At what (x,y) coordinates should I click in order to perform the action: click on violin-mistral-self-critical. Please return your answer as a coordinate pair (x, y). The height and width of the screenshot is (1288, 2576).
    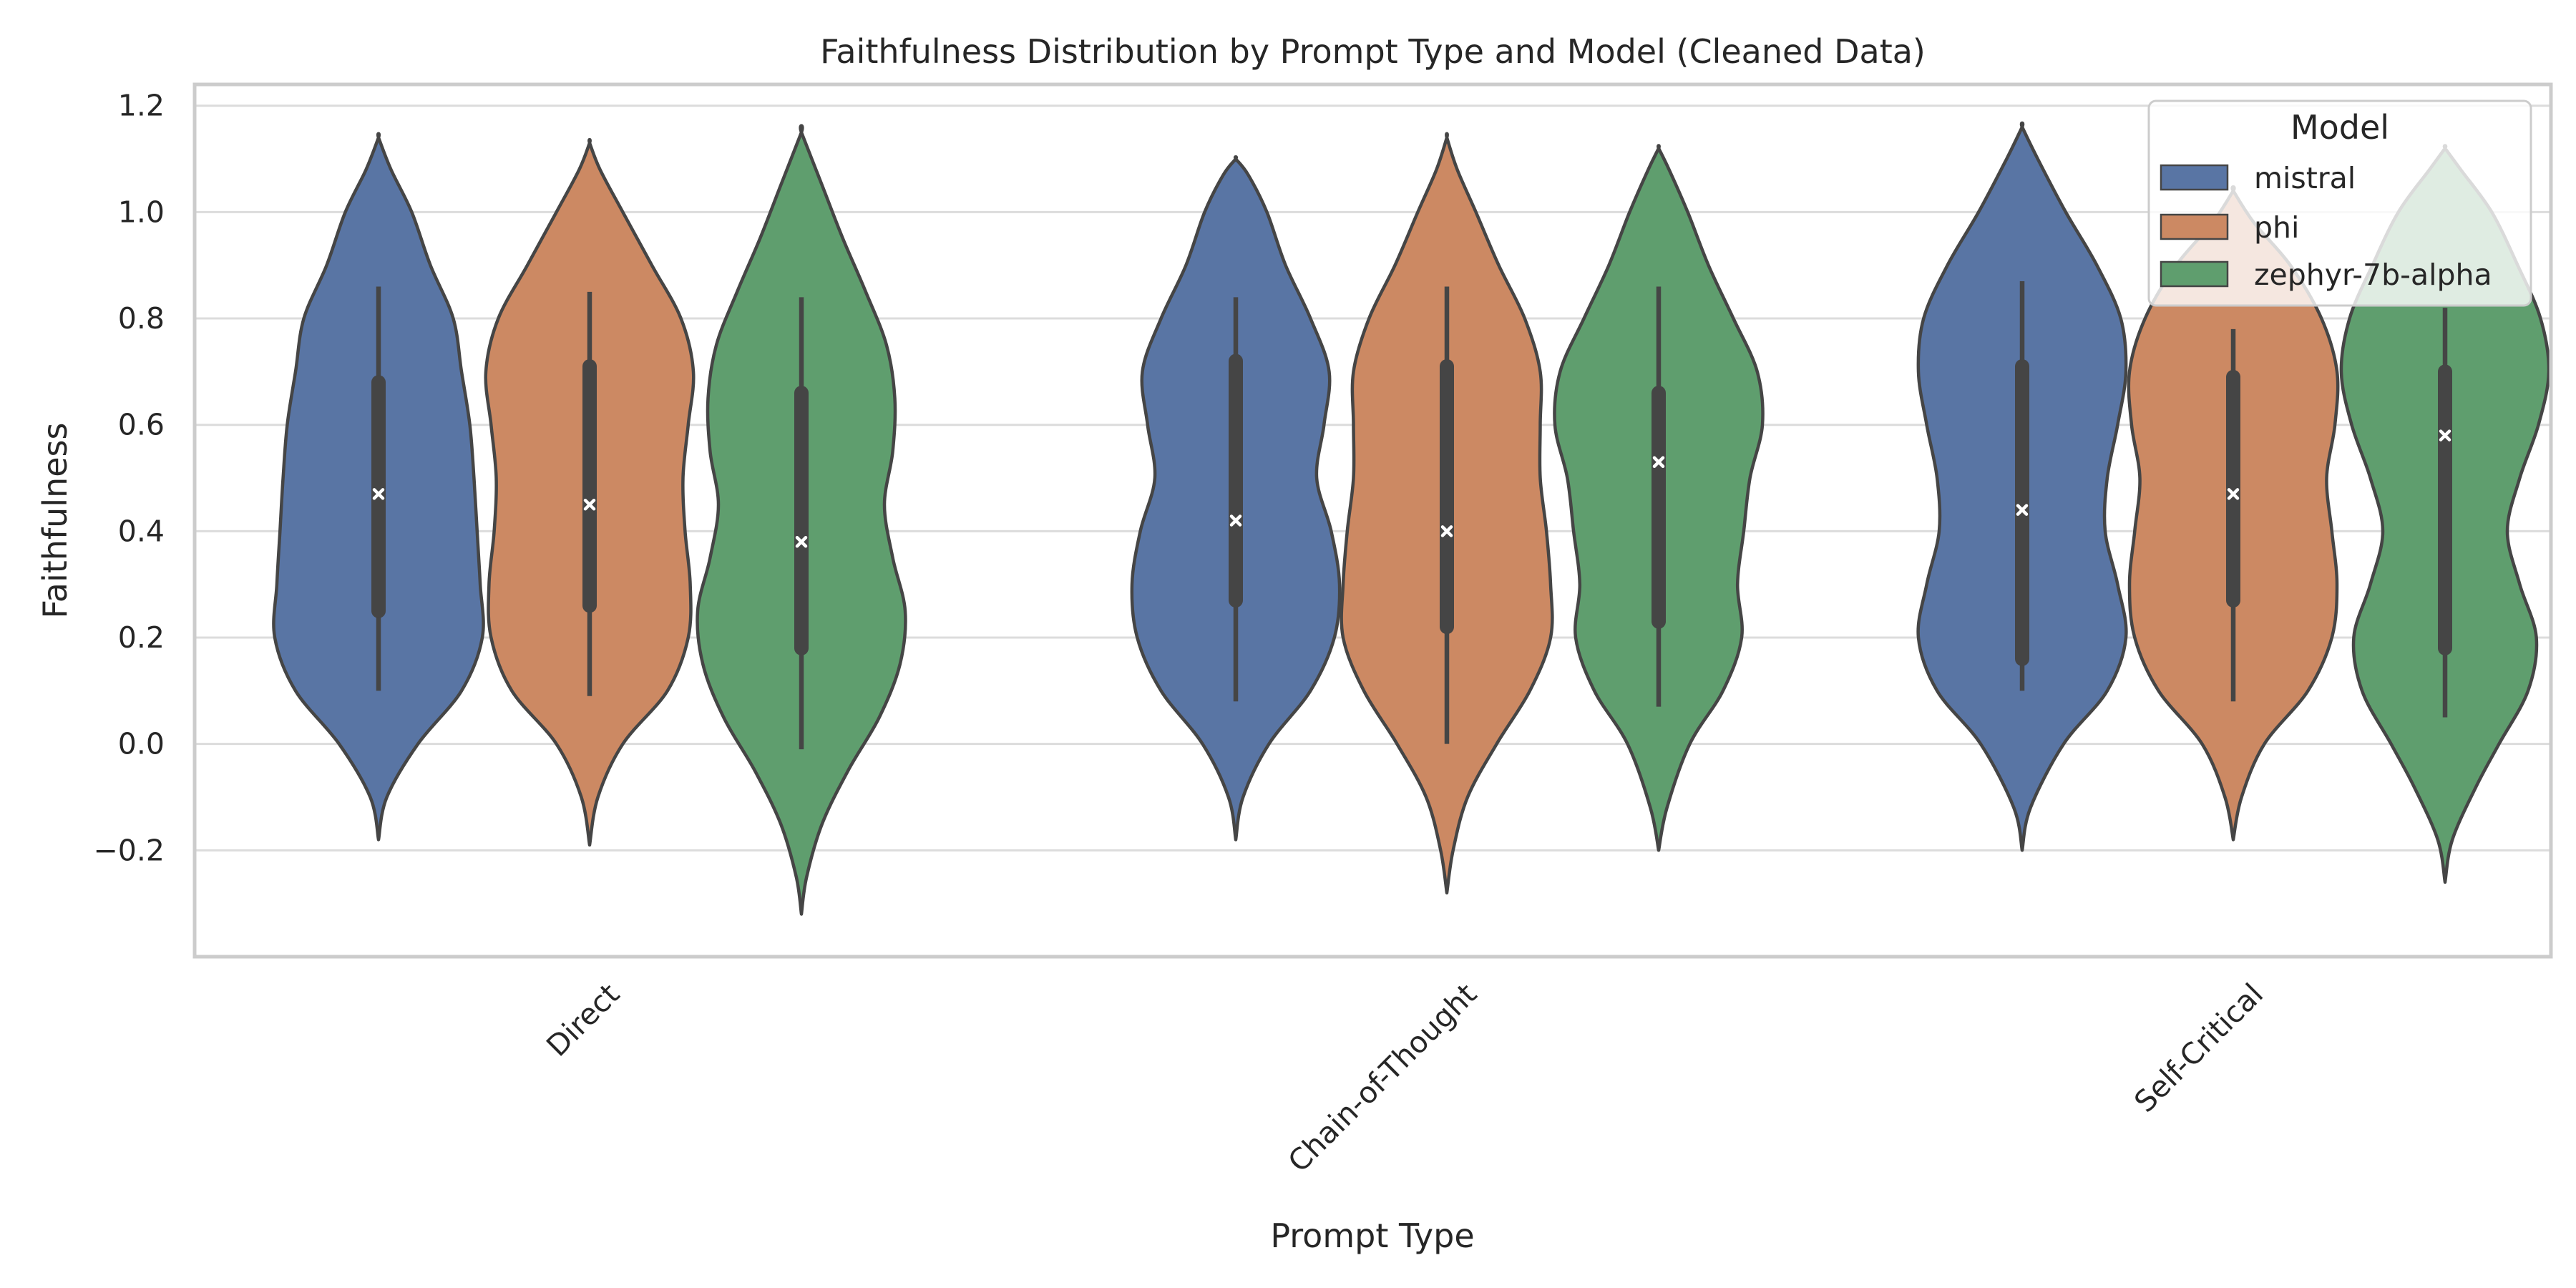
    Looking at the image, I should click on (2022, 486).